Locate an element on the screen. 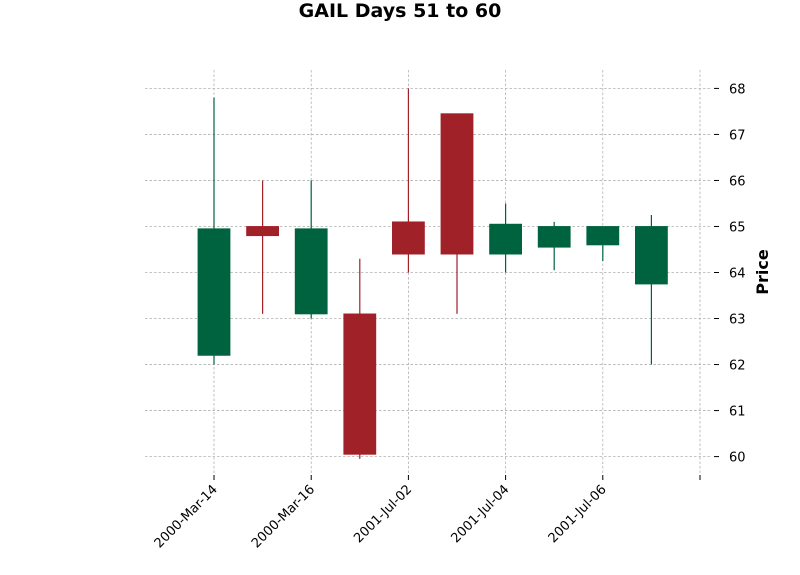 The image size is (800, 575). y-tick-label: 63 is located at coordinates (737, 320).